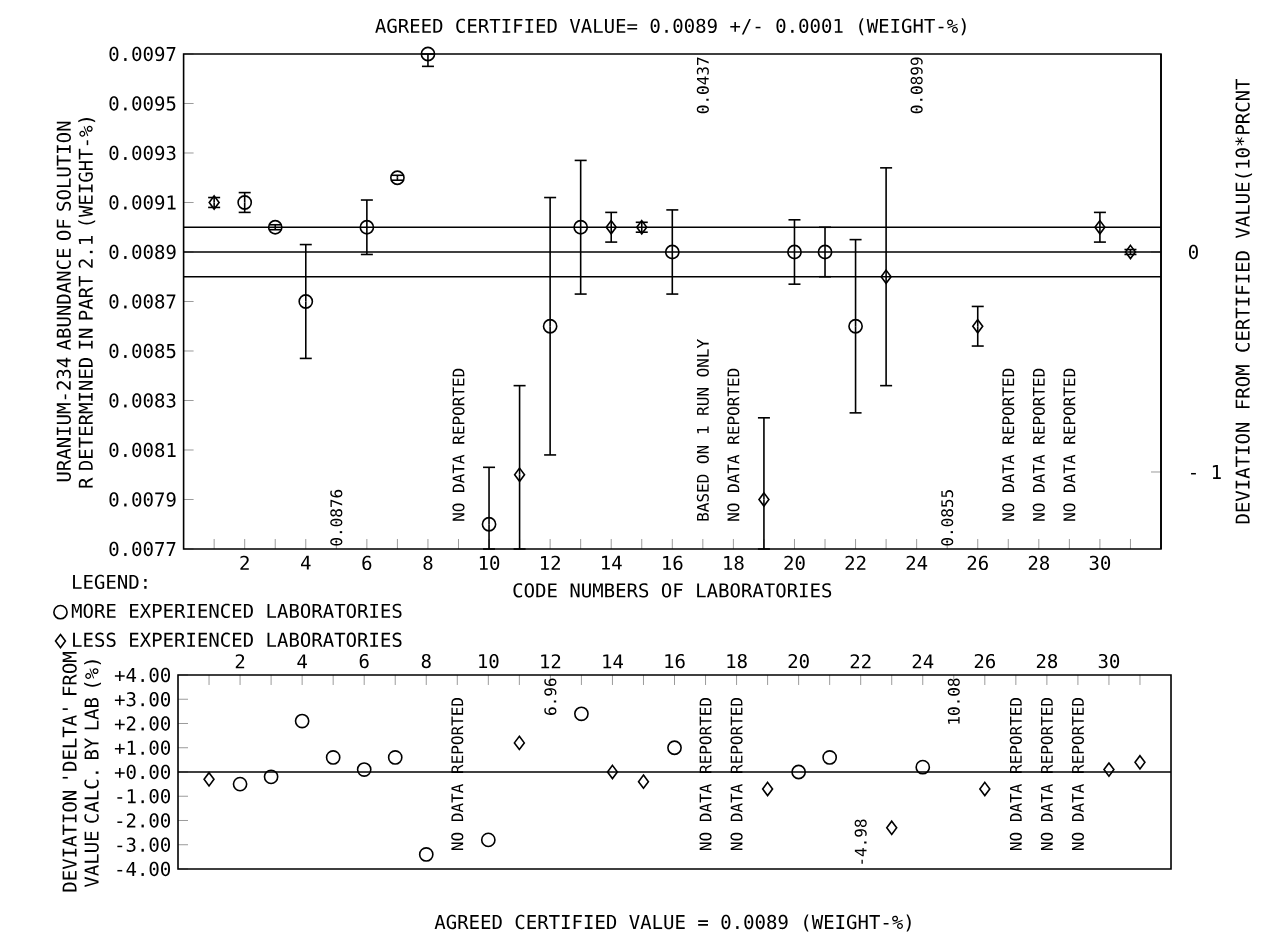  What do you see at coordinates (1244, 301) in the screenshot?
I see `y2-axis-title: DEVIATION FROM CERTIFIED VALUE(10*PRCNT` at bounding box center [1244, 301].